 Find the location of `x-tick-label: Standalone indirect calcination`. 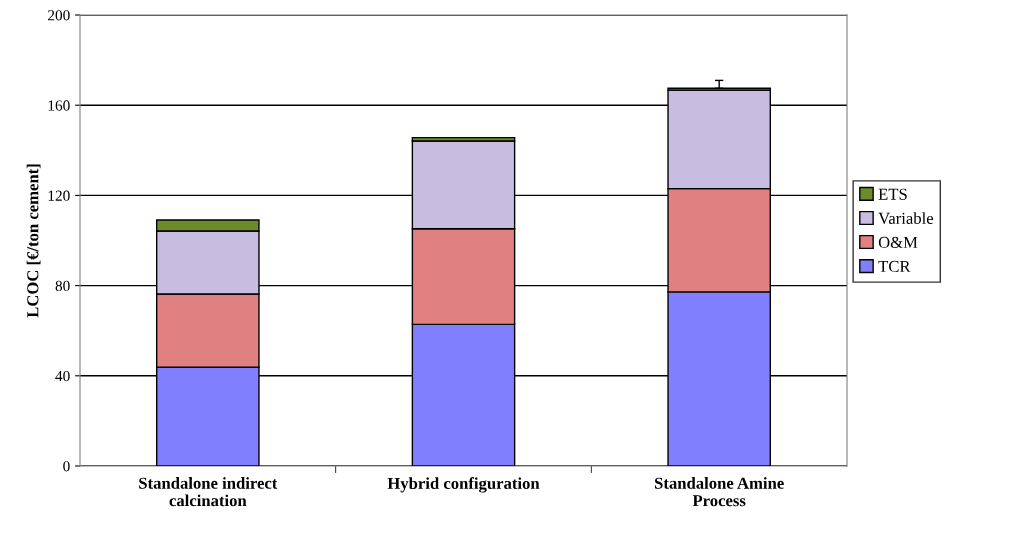

x-tick-label: Standalone indirect calcination is located at coordinates (208, 492).